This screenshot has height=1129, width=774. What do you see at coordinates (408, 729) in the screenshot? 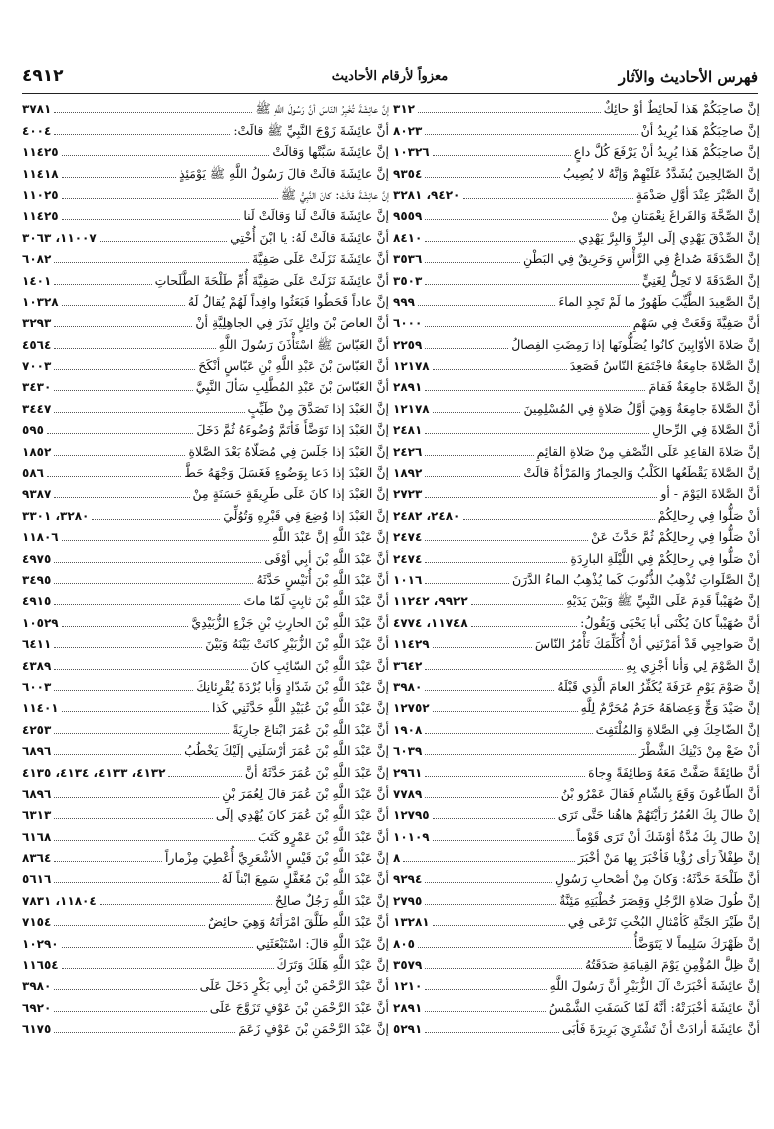
I see `hadith-reference-numbers: ١٩٠٨` at bounding box center [408, 729].